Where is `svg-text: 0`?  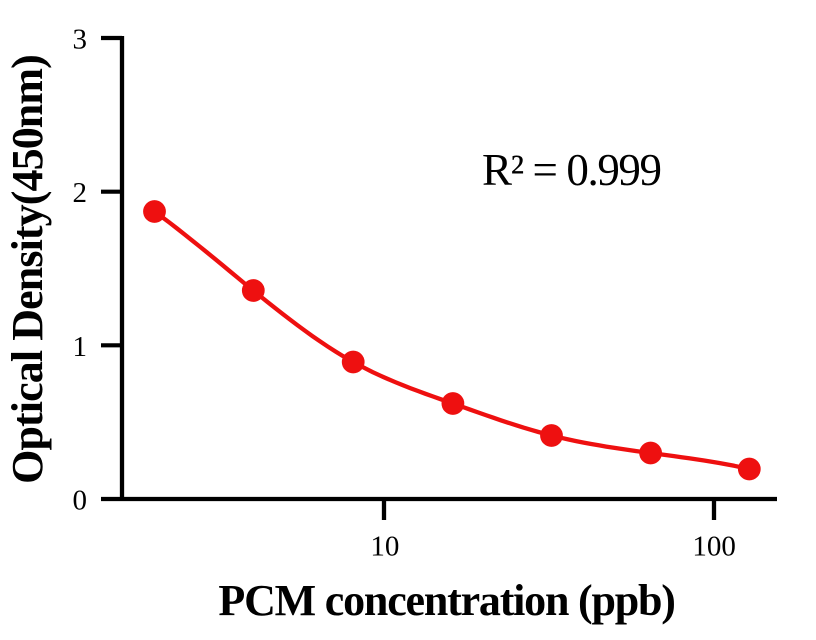
svg-text: 0 is located at coordinates (80, 501).